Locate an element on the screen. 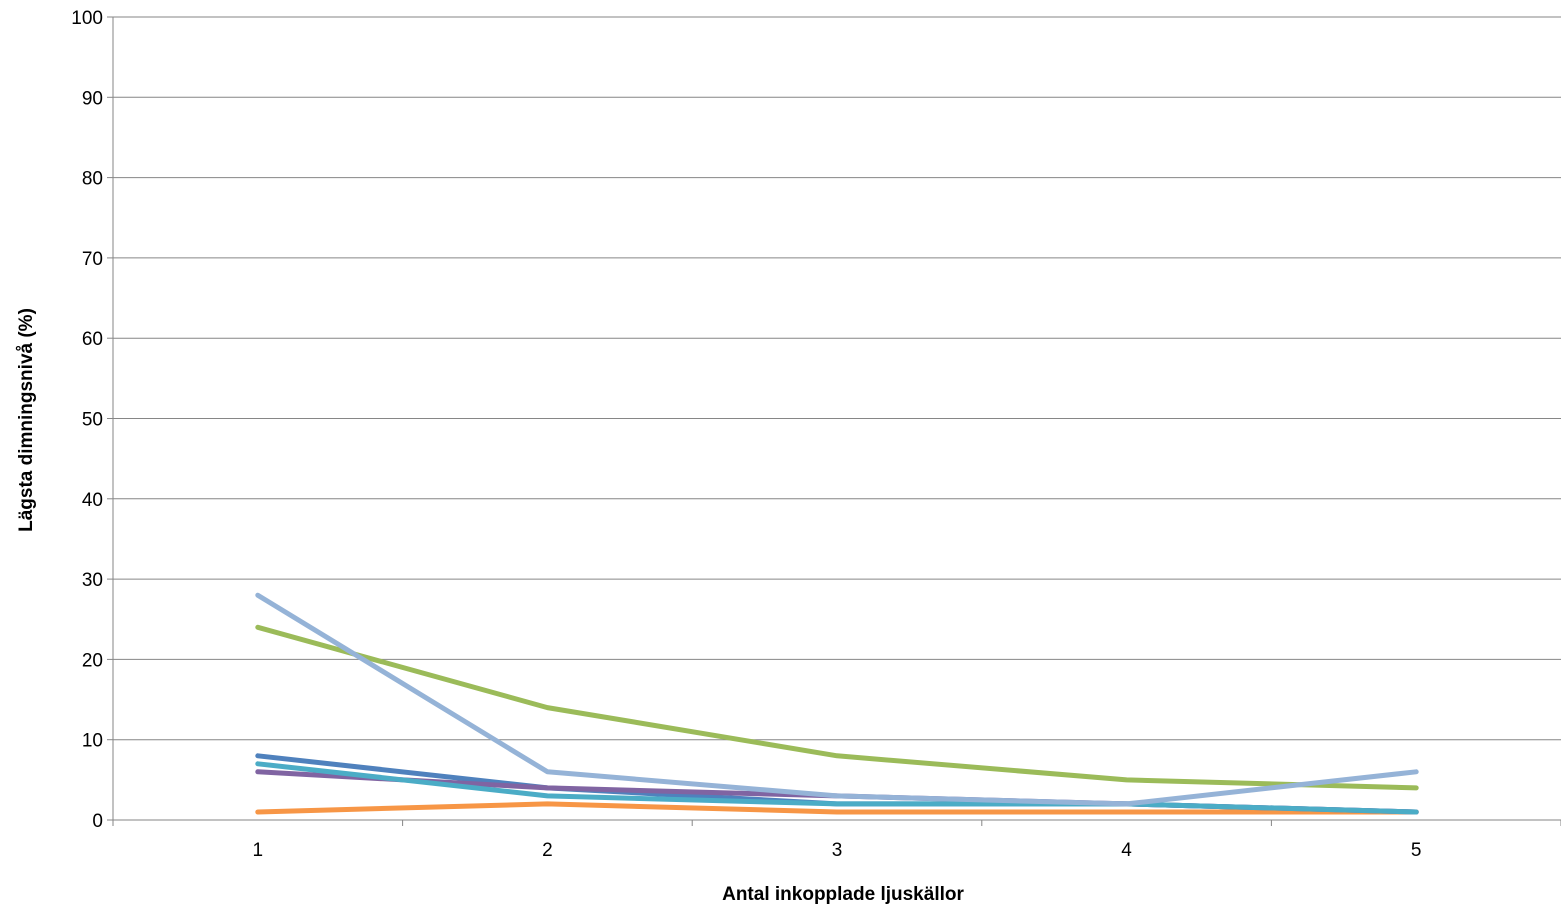  x-axis-title: Antal inkopplade ljuskällor is located at coordinates (843, 894).